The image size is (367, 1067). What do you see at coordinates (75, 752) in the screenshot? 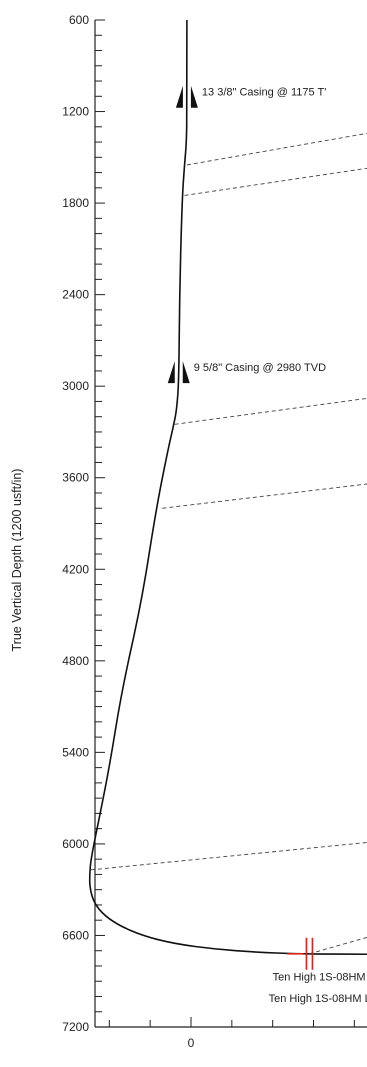
I see `y-tick-label: 5400` at bounding box center [75, 752].